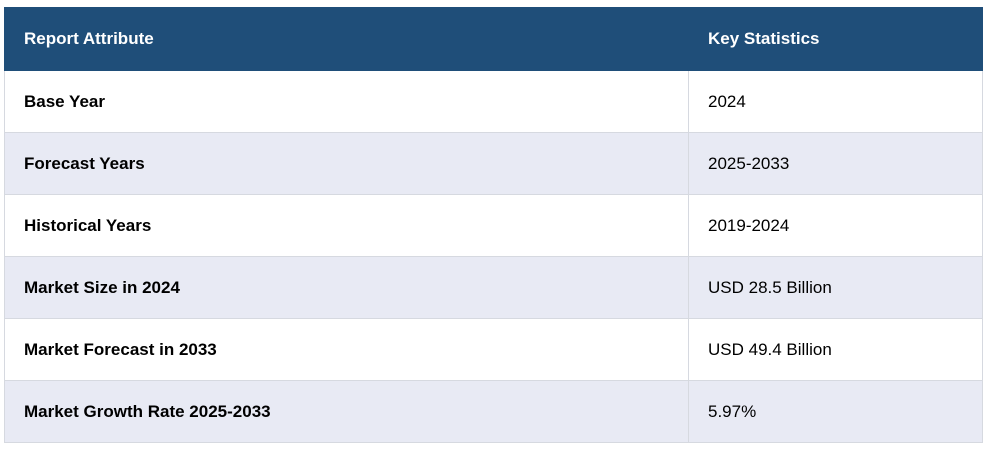 The image size is (984, 458). What do you see at coordinates (346, 39) in the screenshot?
I see `header-report-attribute: Report Attribute` at bounding box center [346, 39].